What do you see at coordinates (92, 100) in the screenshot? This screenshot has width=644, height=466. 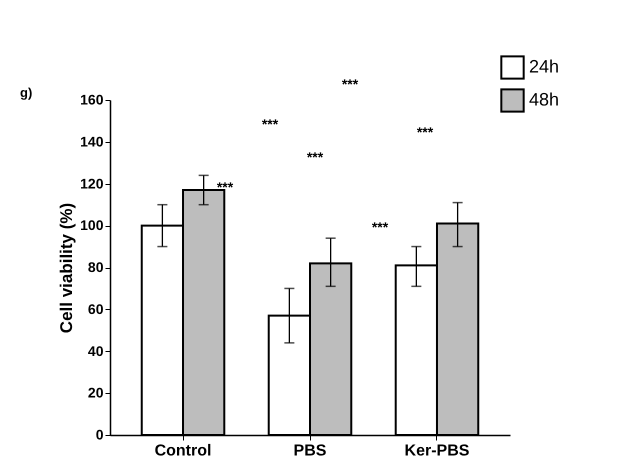 I see `y-tick-label: 160` at bounding box center [92, 100].